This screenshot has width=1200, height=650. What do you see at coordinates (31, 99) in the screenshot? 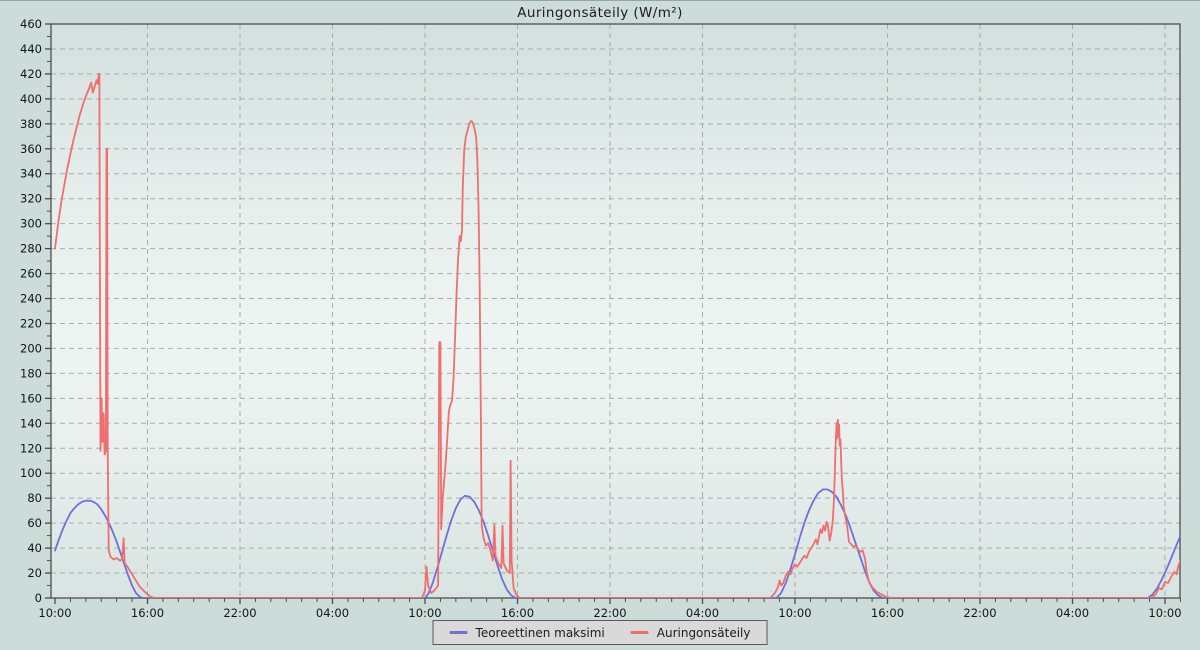
I see `y-tick-label: 400` at bounding box center [31, 99].